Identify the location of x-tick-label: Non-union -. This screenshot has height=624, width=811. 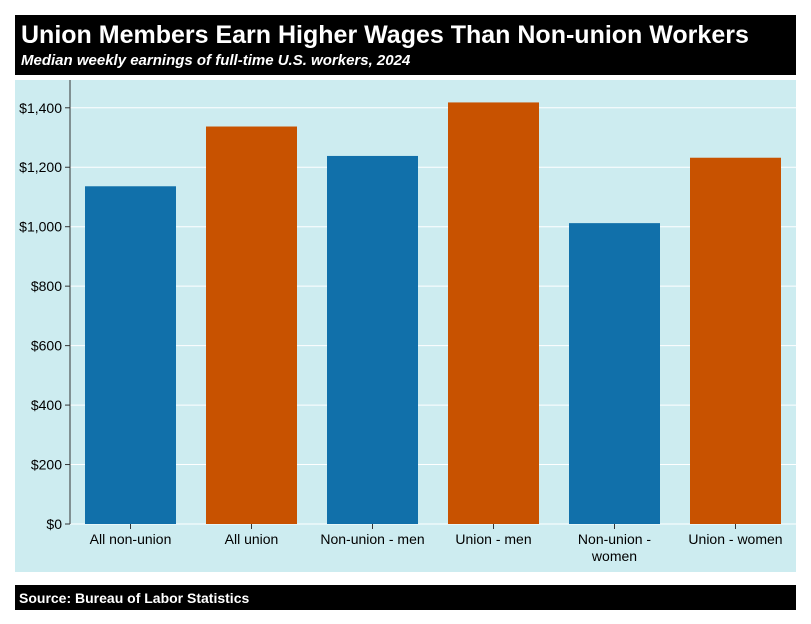
(614, 539).